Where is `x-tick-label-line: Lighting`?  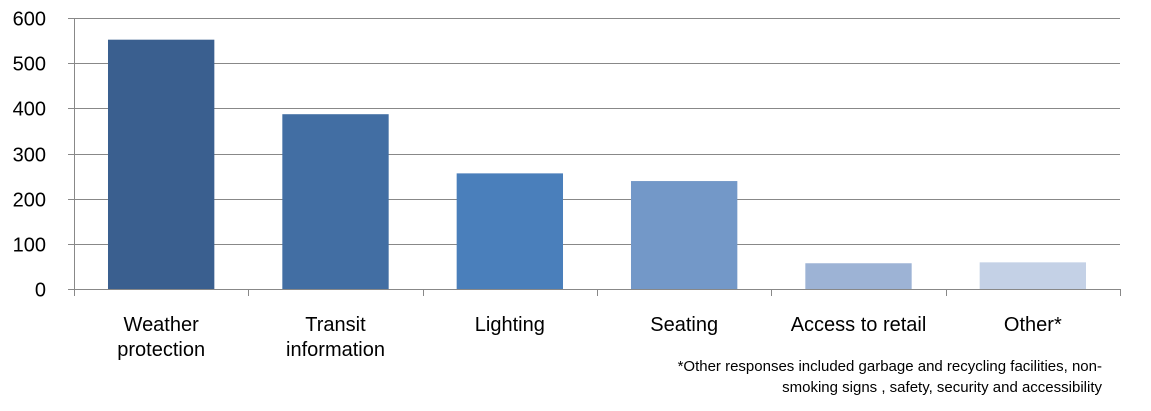 x-tick-label-line: Lighting is located at coordinates (510, 325).